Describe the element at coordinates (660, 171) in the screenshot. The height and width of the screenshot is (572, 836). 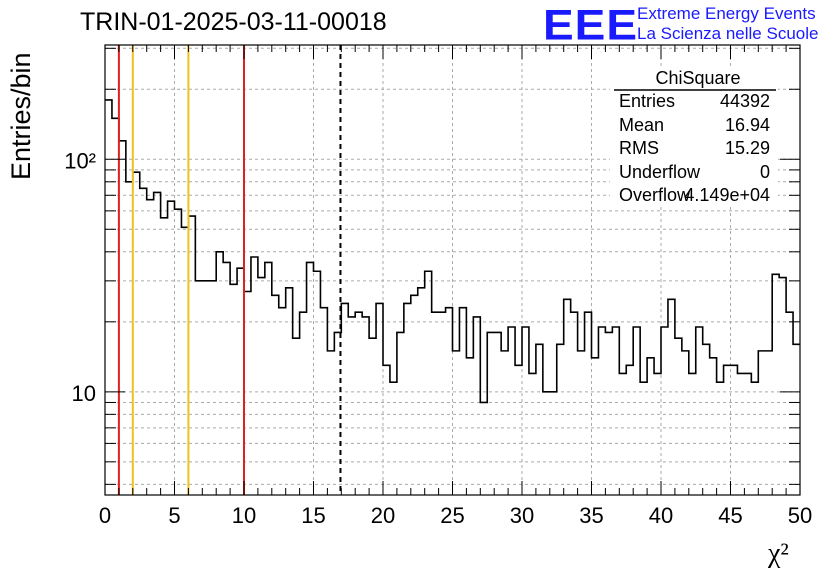
I see `stats-key: Underflow` at that location.